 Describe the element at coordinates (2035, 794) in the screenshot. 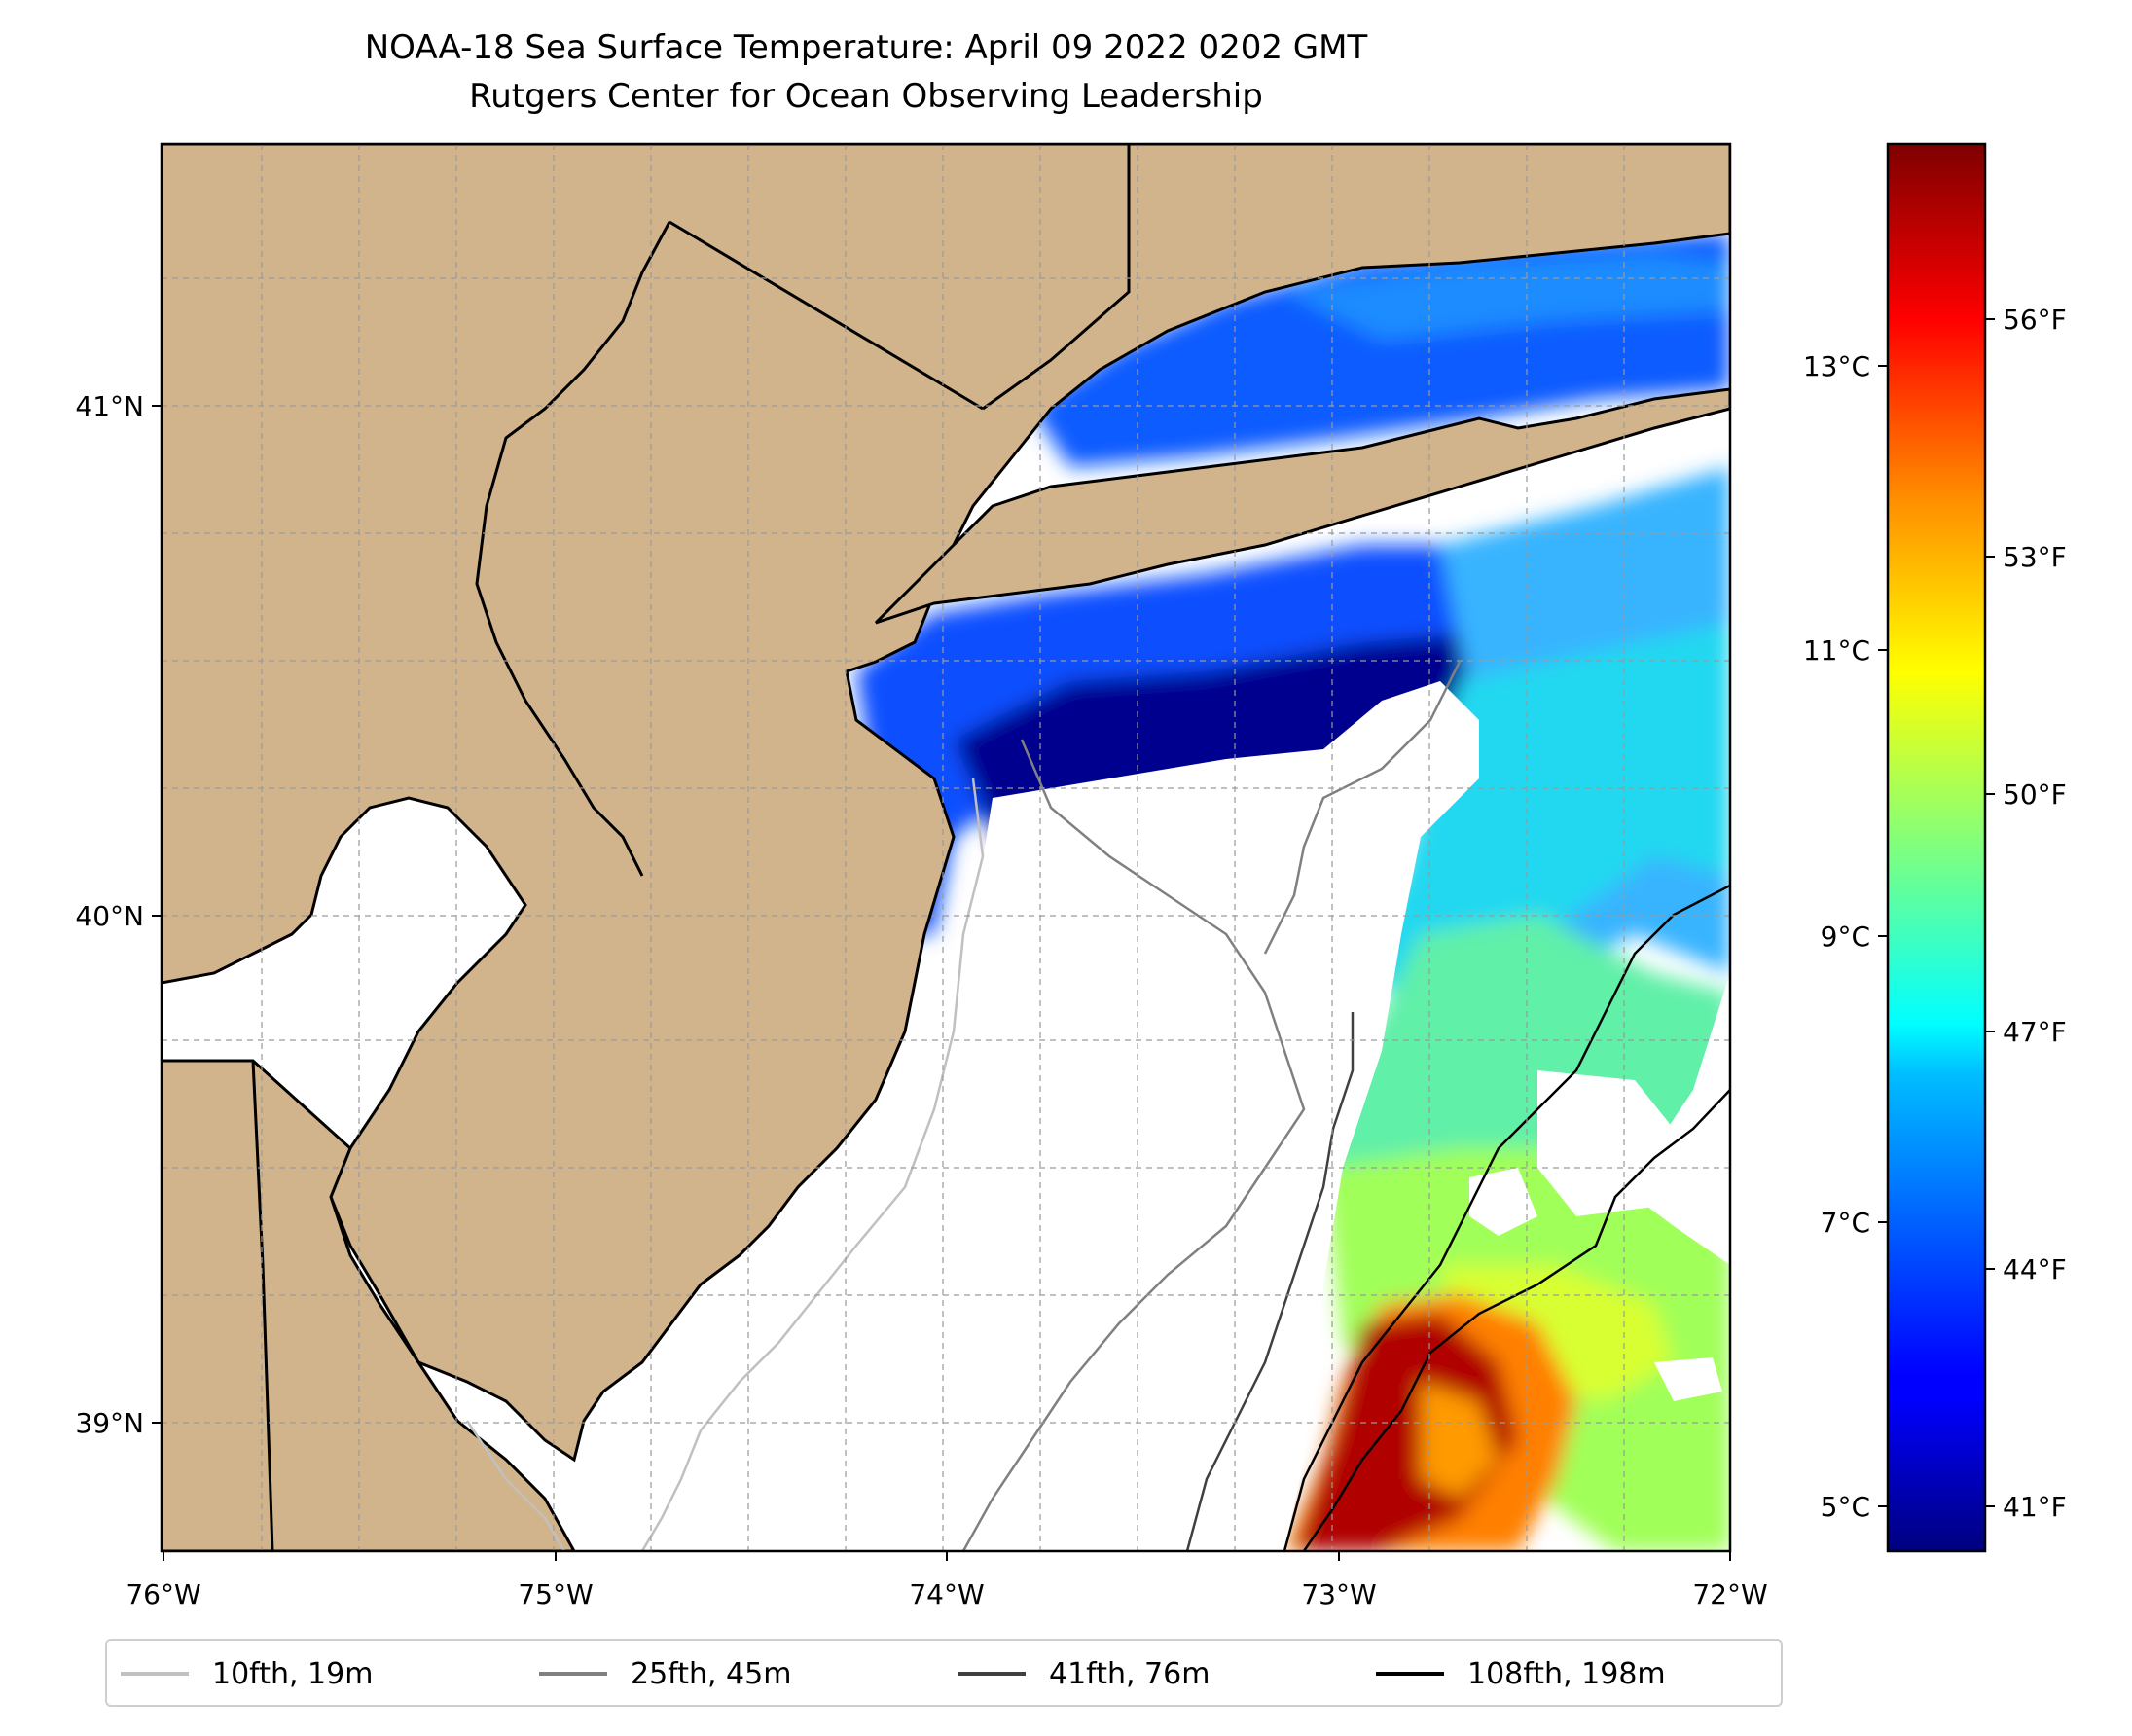

I see `cbar-f-50: 50°F` at that location.